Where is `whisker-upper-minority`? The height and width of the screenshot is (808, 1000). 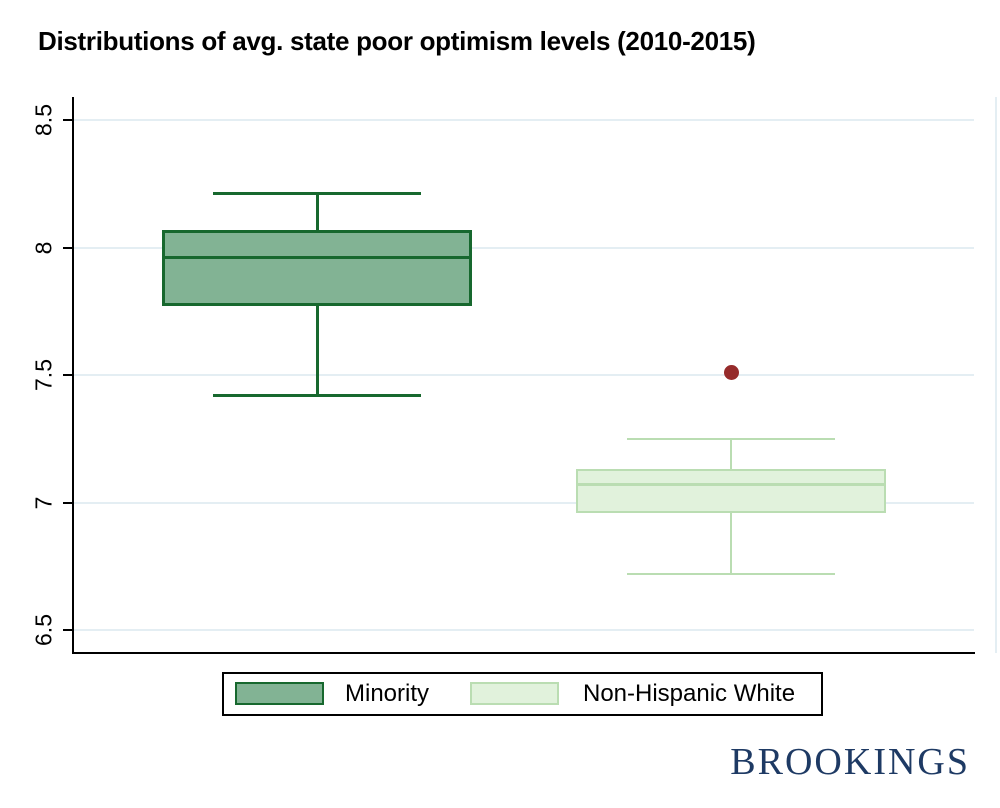
whisker-upper-minority is located at coordinates (317, 211).